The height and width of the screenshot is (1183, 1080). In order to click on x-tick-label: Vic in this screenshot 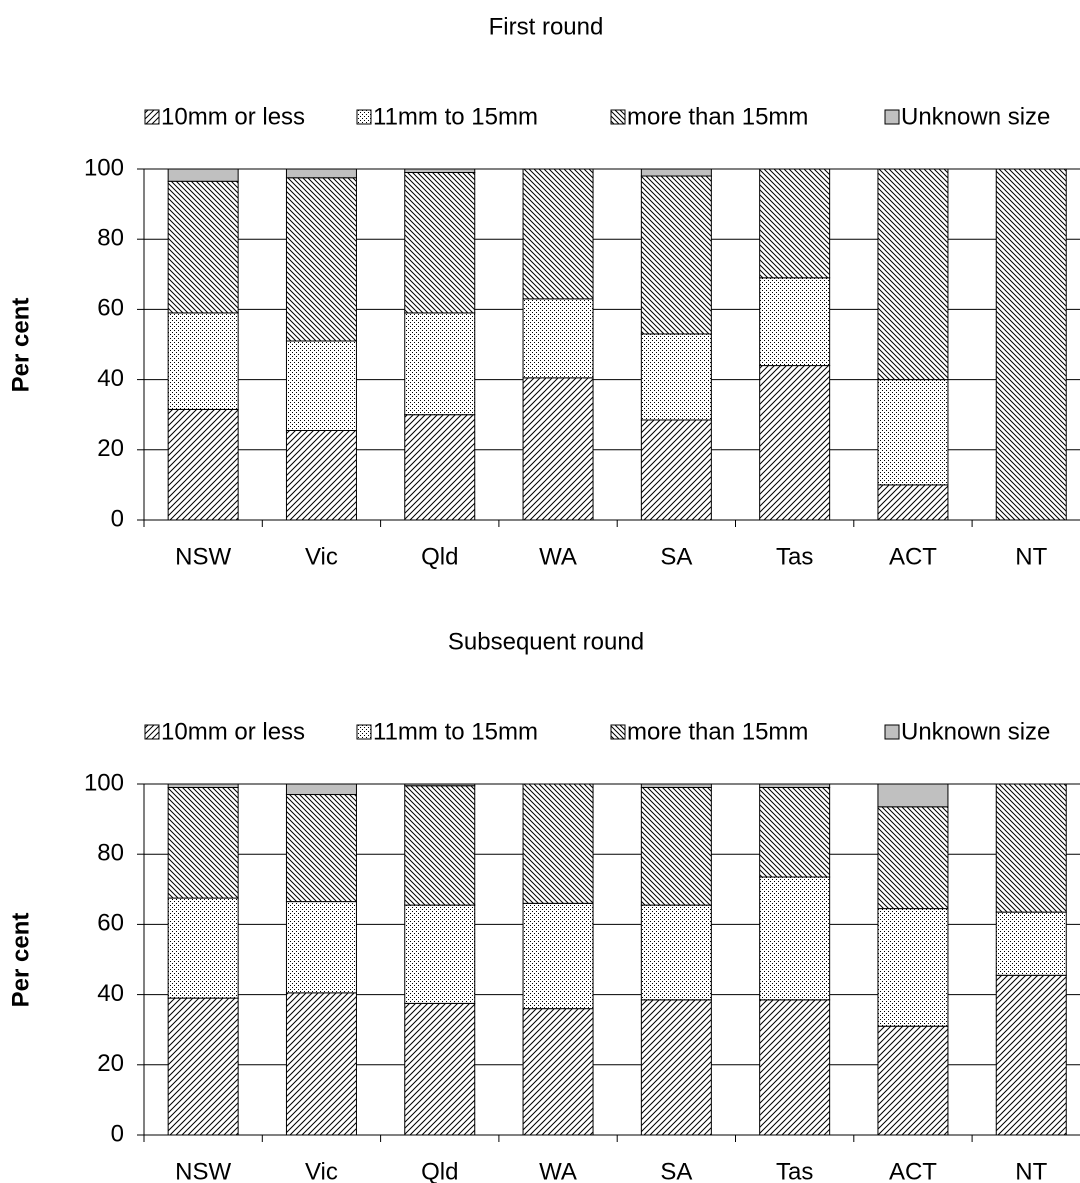, I will do `click(321, 1170)`.